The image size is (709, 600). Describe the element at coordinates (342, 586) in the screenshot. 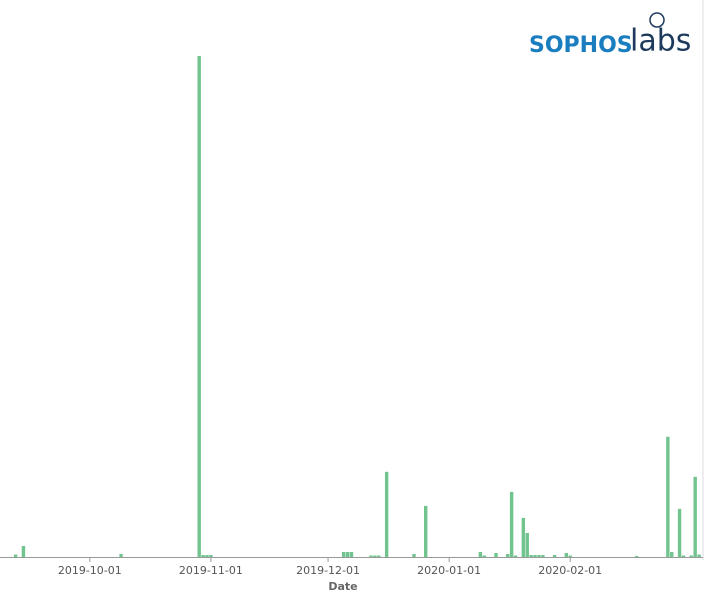

I see `x-axis-label: Date` at that location.